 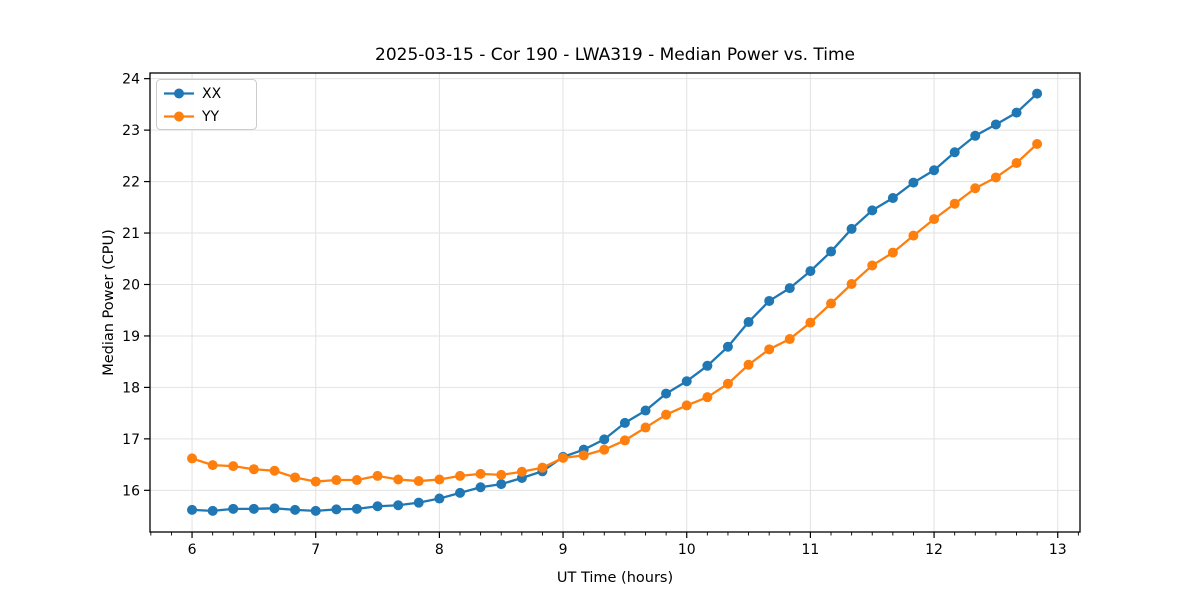 What do you see at coordinates (131, 388) in the screenshot?
I see `y-tick-label: 18` at bounding box center [131, 388].